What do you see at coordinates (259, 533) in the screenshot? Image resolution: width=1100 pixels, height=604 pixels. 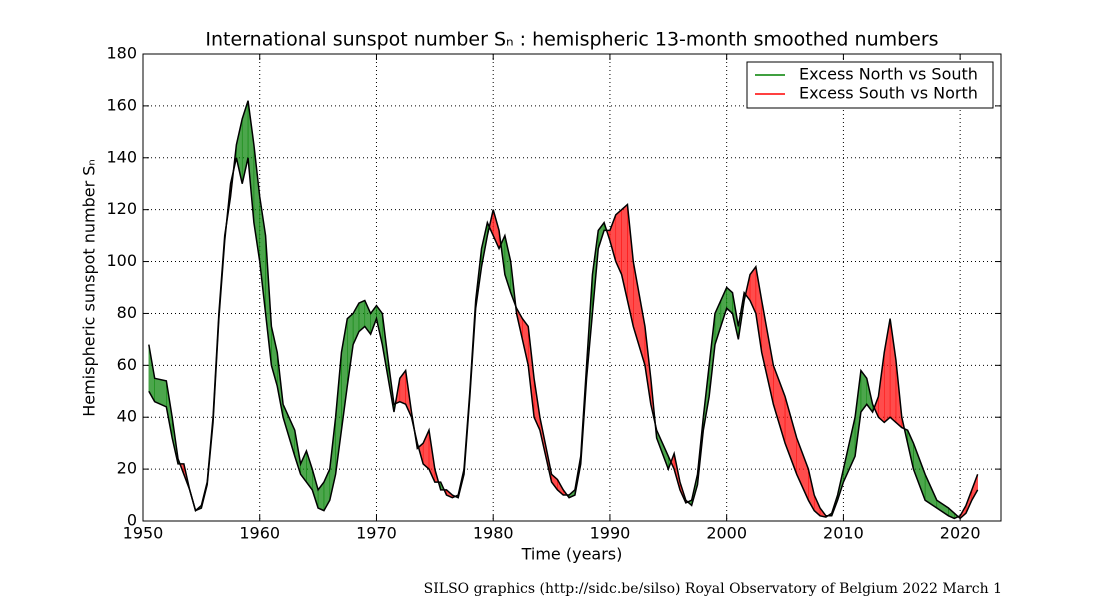 I see `x-tick-label: 1960` at bounding box center [259, 533].